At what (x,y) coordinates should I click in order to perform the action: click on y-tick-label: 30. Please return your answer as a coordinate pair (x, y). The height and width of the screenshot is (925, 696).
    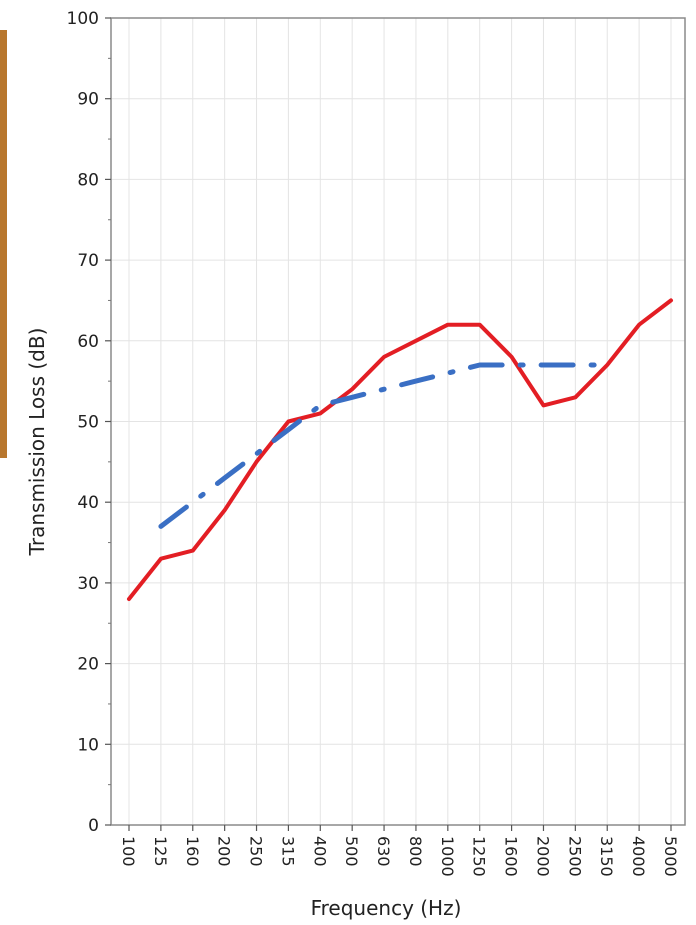
    Looking at the image, I should click on (88, 584).